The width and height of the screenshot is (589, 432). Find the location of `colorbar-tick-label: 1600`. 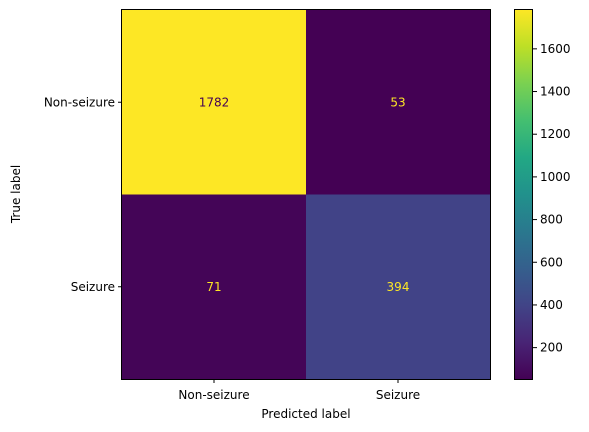

colorbar-tick-label: 1600 is located at coordinates (555, 49).